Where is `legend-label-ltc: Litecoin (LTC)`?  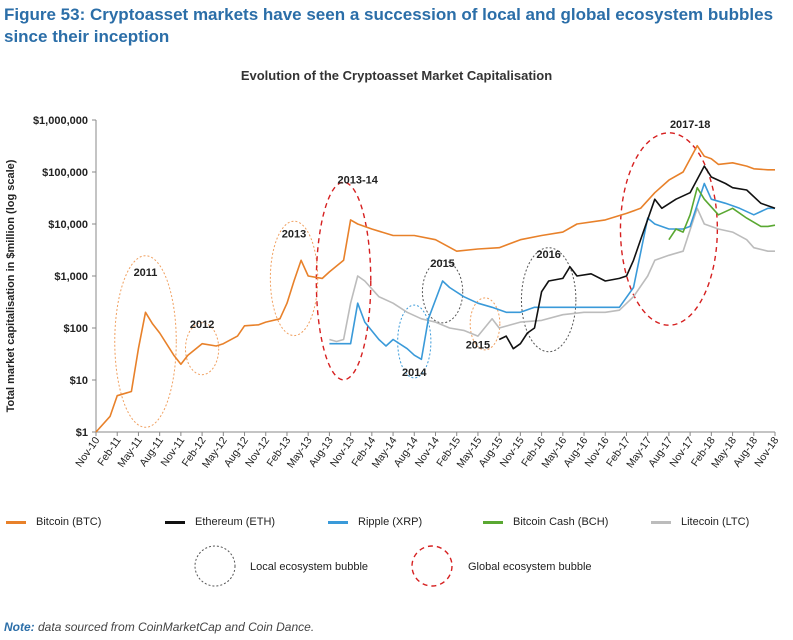
legend-label-ltc: Litecoin (LTC) is located at coordinates (715, 522).